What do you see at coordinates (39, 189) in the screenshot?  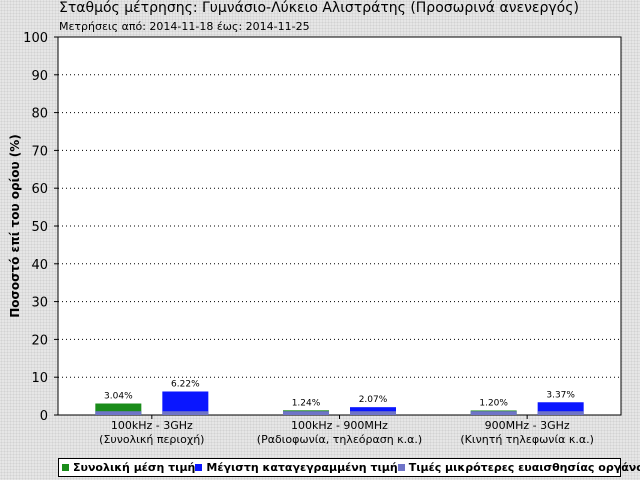 I see `y-tick-label: 60` at bounding box center [39, 189].